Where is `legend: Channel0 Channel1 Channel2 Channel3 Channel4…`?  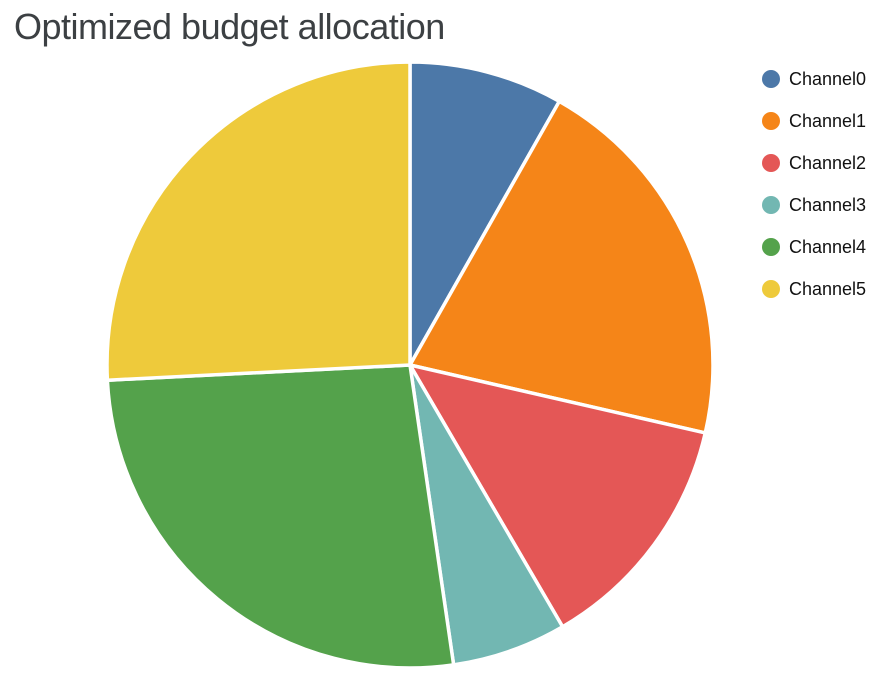
legend: Channel0 Channel1 Channel2 Channel3 Channel4… is located at coordinates (814, 192).